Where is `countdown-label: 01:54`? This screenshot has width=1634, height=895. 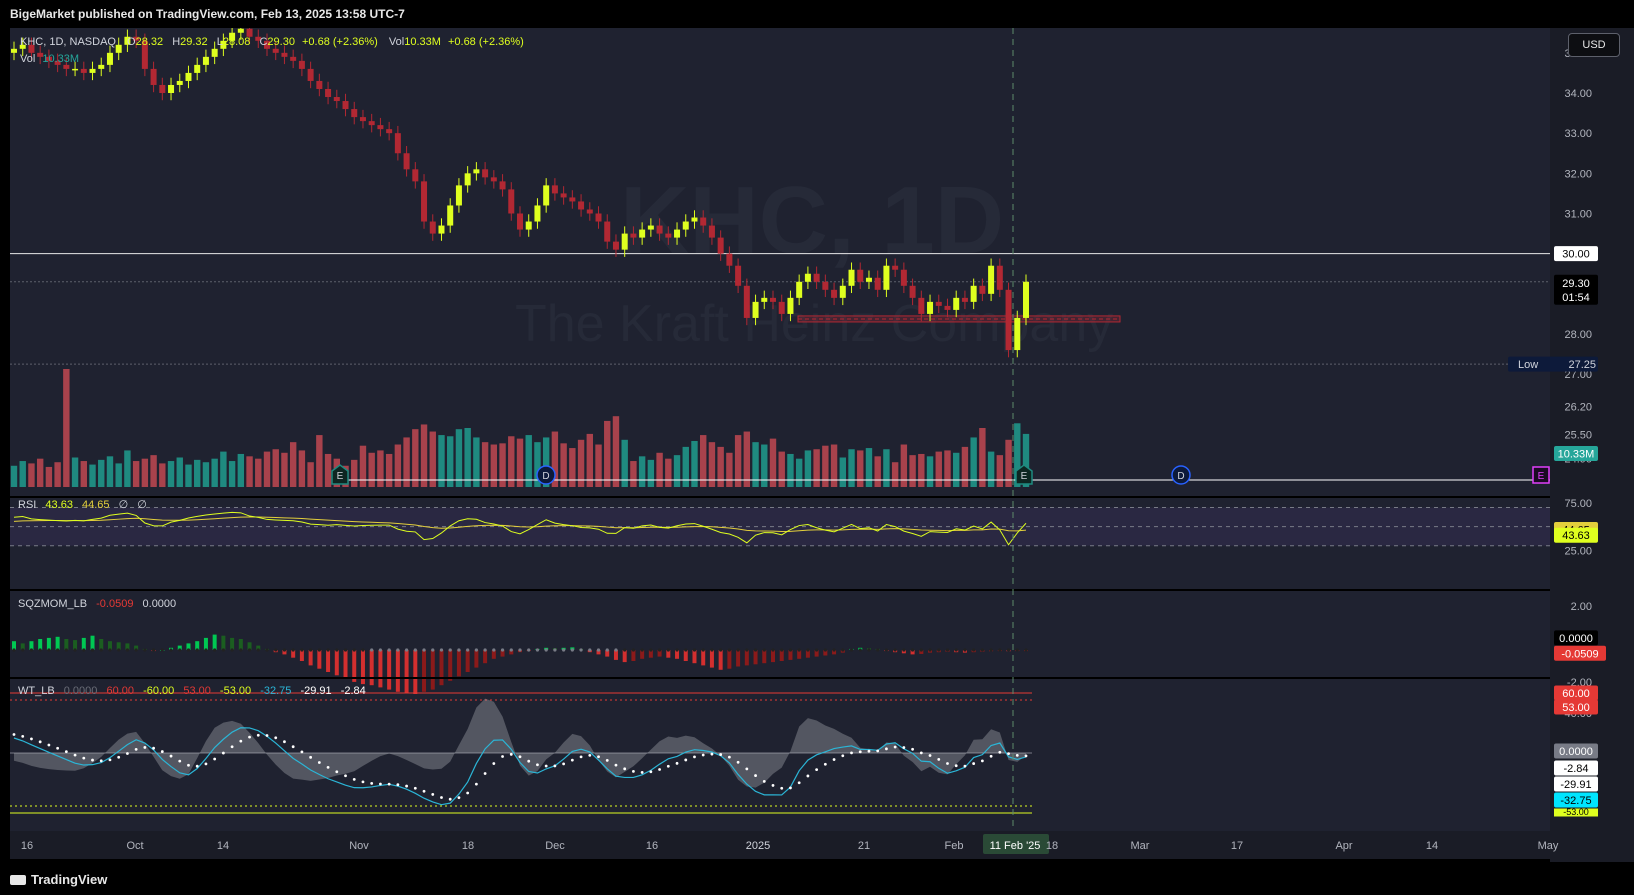
countdown-label: 01:54 is located at coordinates (1576, 298).